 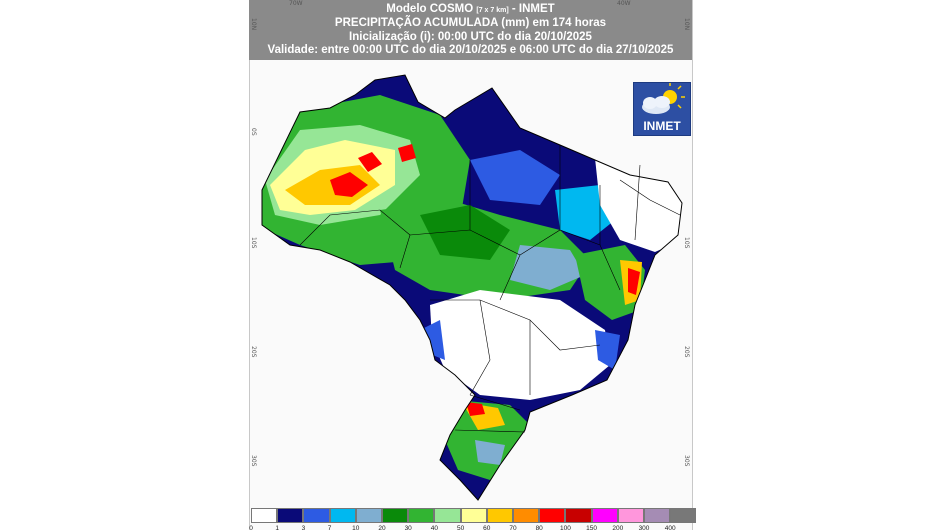 I want to click on legend-label: 20, so click(x=382, y=528).